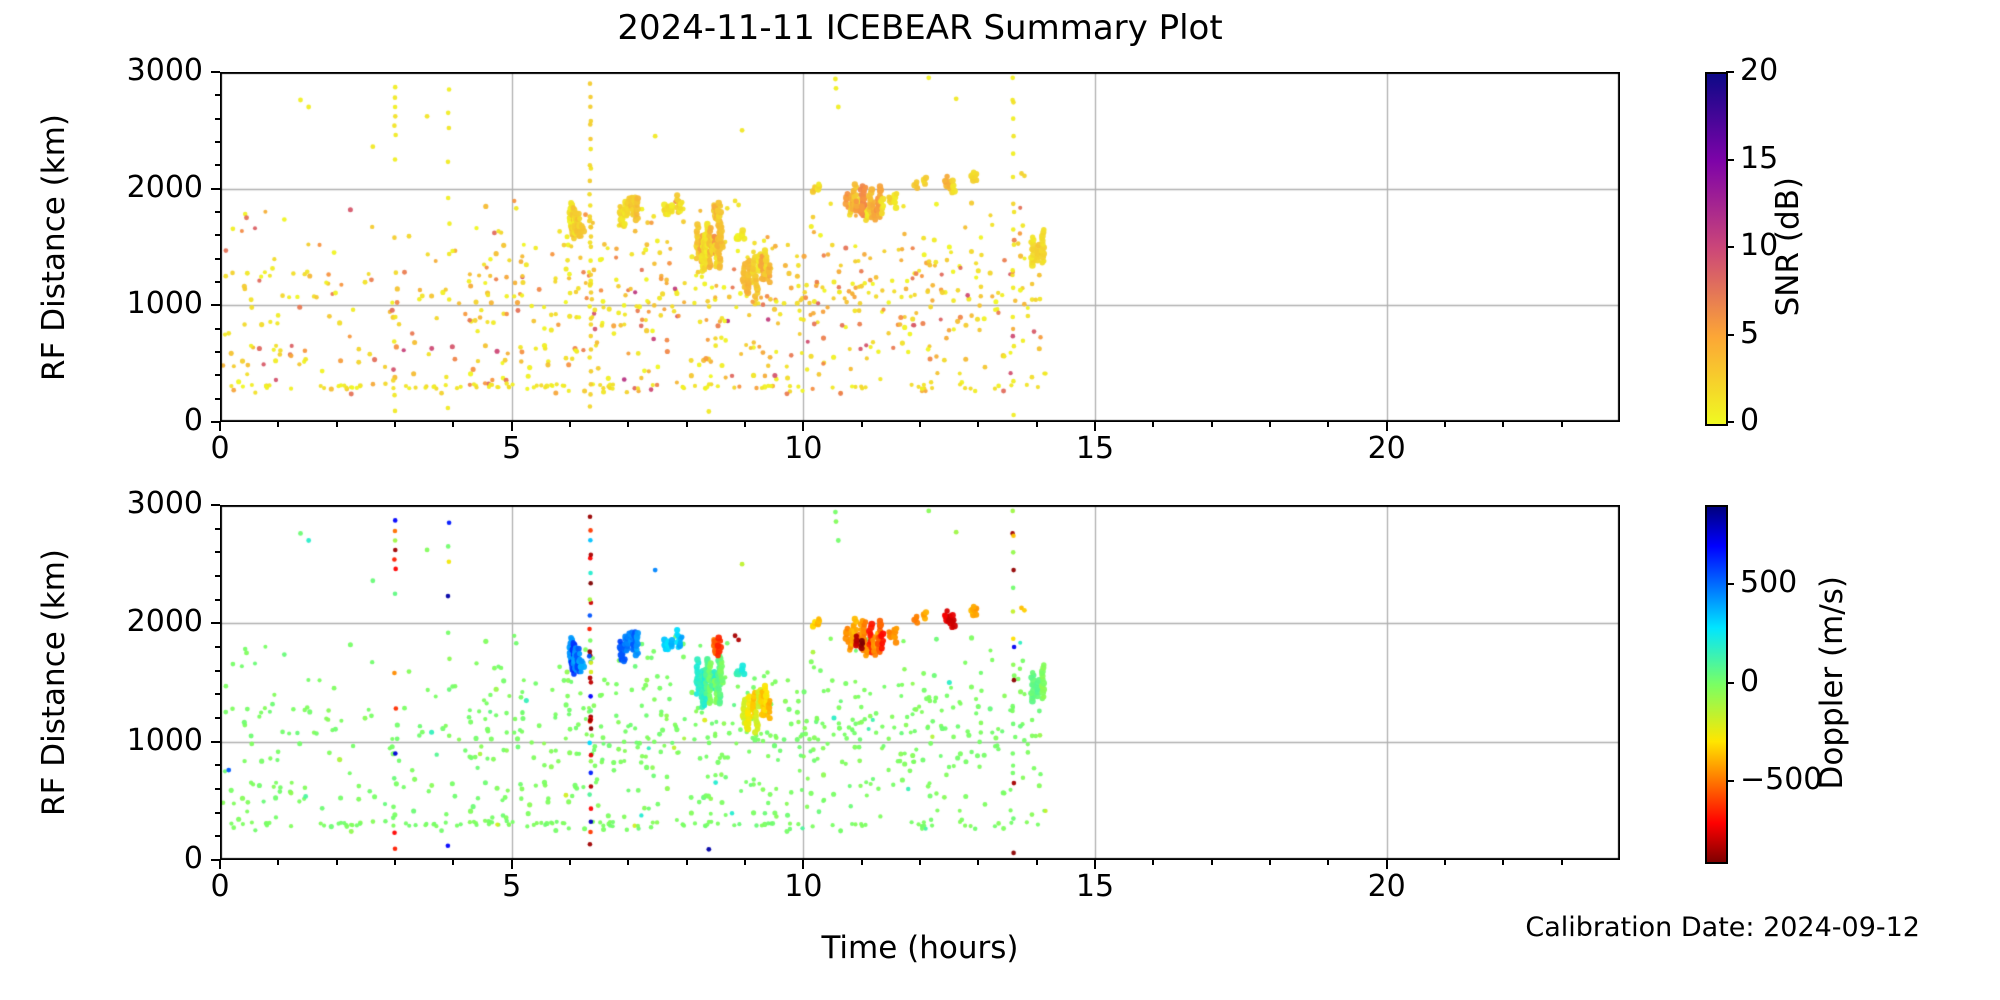 Image resolution: width=2000 pixels, height=1000 pixels. Describe the element at coordinates (1716, 684) in the screenshot. I see `doppler-colorbar` at that location.